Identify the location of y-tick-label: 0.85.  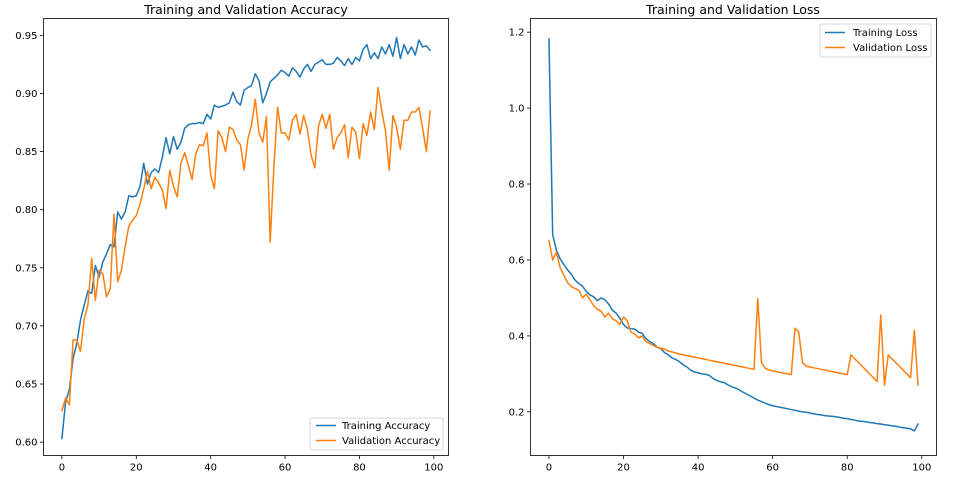
(26, 152).